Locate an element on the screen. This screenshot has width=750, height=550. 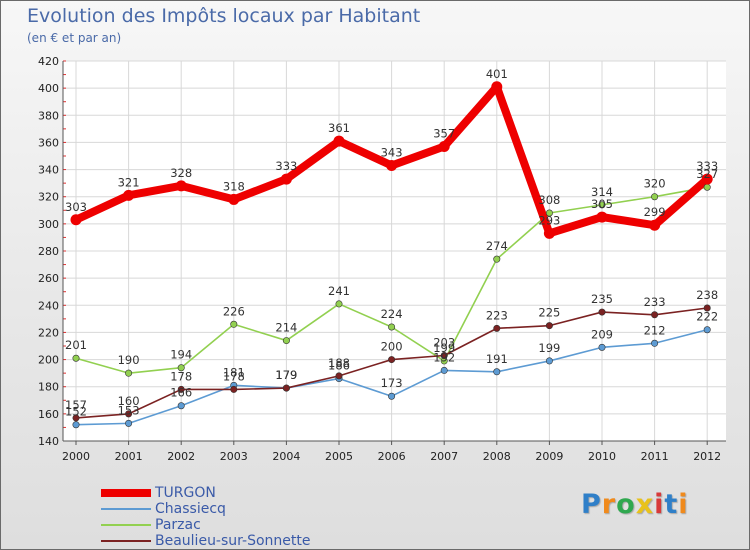
y-tick-label: 380 is located at coordinates (48, 115).